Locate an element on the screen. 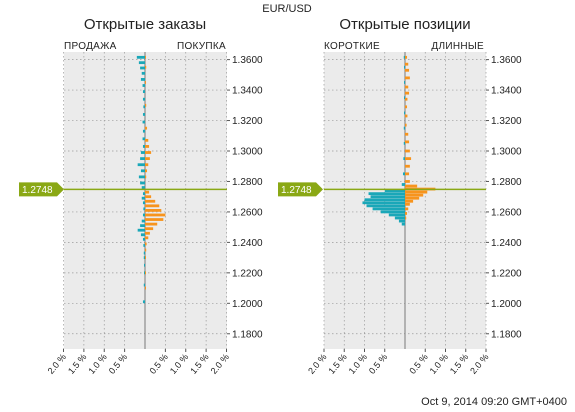  x-tick-label: 1.5 % is located at coordinates (77, 364).